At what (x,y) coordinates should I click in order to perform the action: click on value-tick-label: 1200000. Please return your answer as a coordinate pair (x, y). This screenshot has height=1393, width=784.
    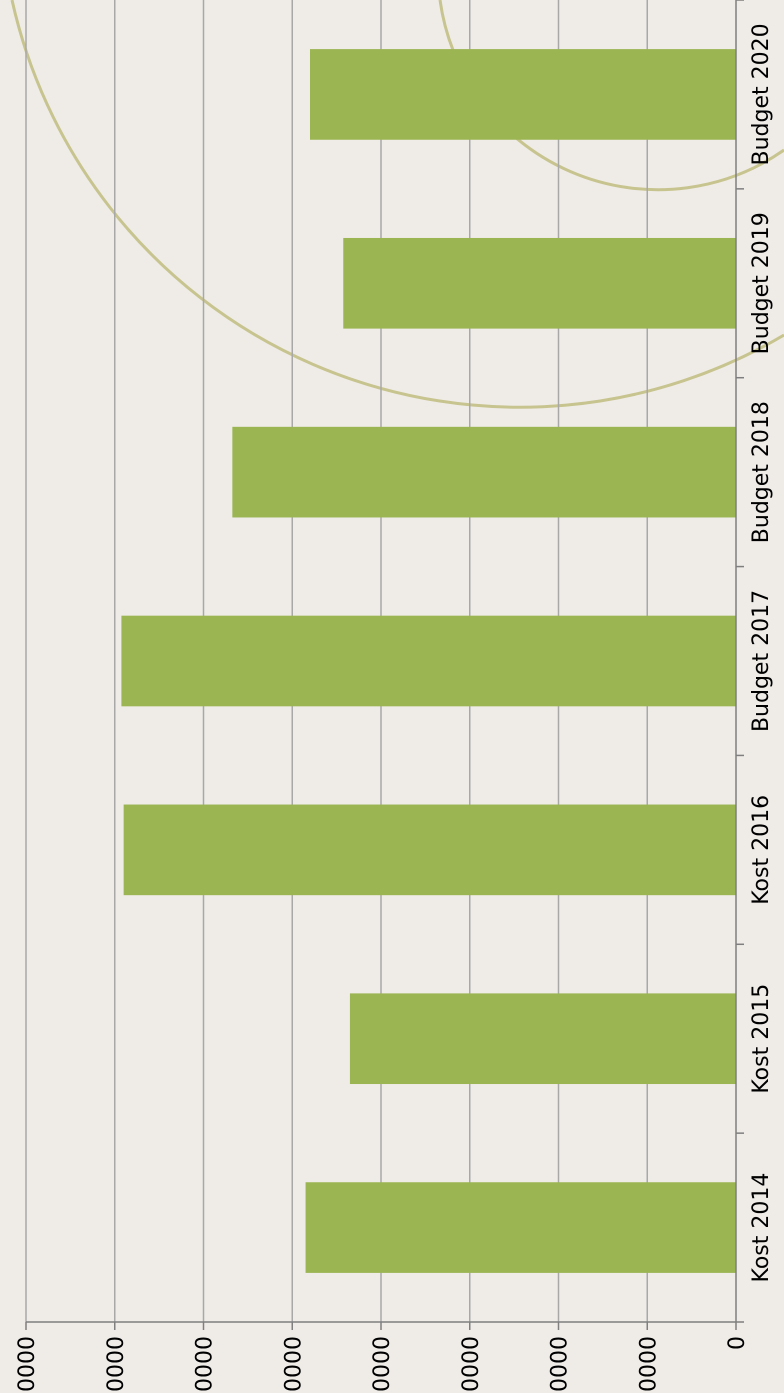
    Looking at the image, I should click on (205, 1364).